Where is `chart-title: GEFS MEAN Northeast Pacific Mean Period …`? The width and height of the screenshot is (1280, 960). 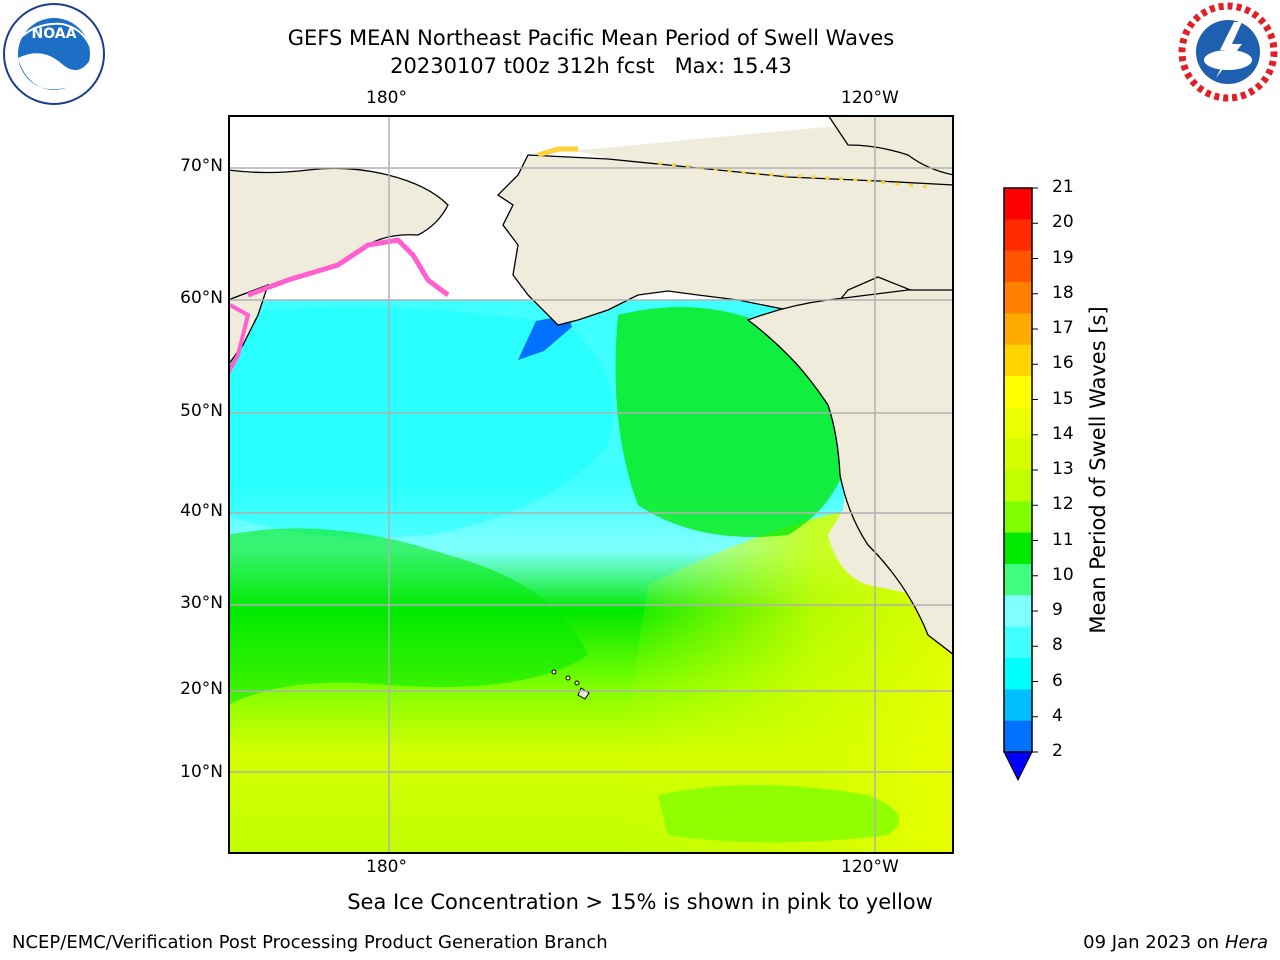
chart-title: GEFS MEAN Northeast Pacific Mean Period … is located at coordinates (591, 38).